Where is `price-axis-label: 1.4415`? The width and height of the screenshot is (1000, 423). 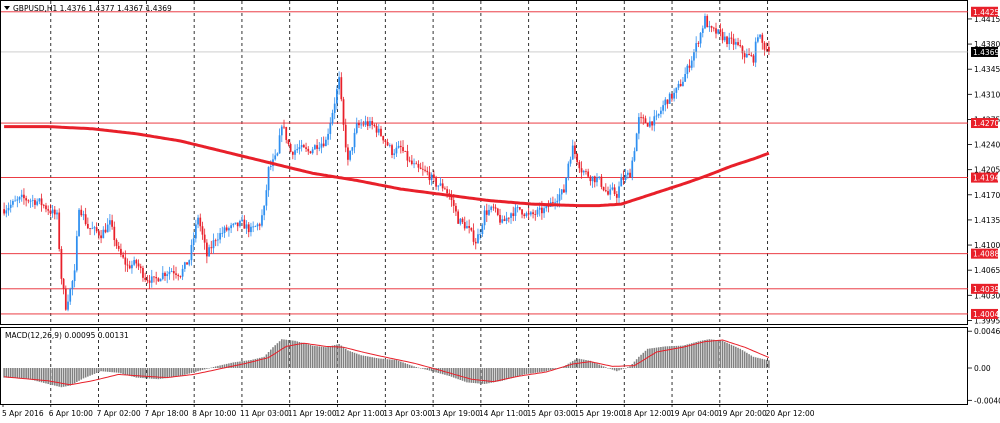 price-axis-label: 1.4415 is located at coordinates (987, 19).